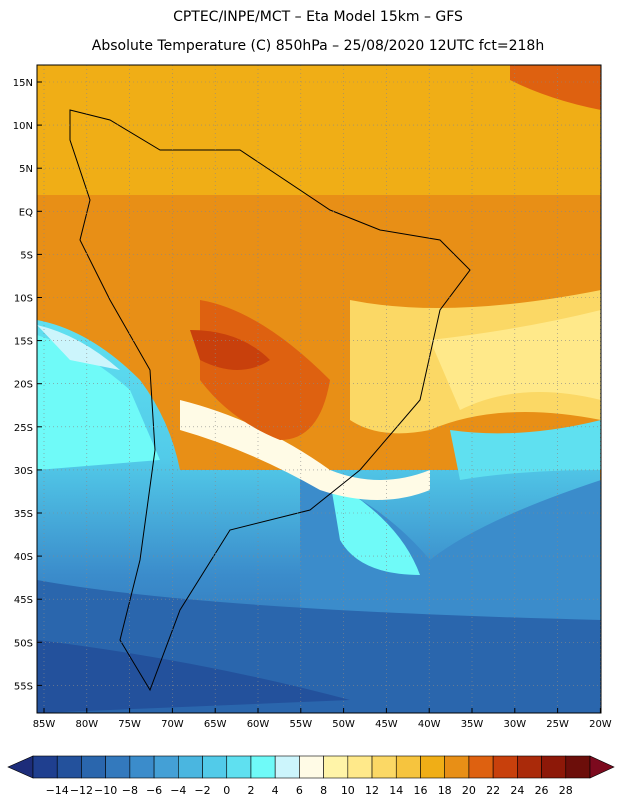 The height and width of the screenshot is (804, 618). What do you see at coordinates (258, 724) in the screenshot?
I see `lon-label: 60W` at bounding box center [258, 724].